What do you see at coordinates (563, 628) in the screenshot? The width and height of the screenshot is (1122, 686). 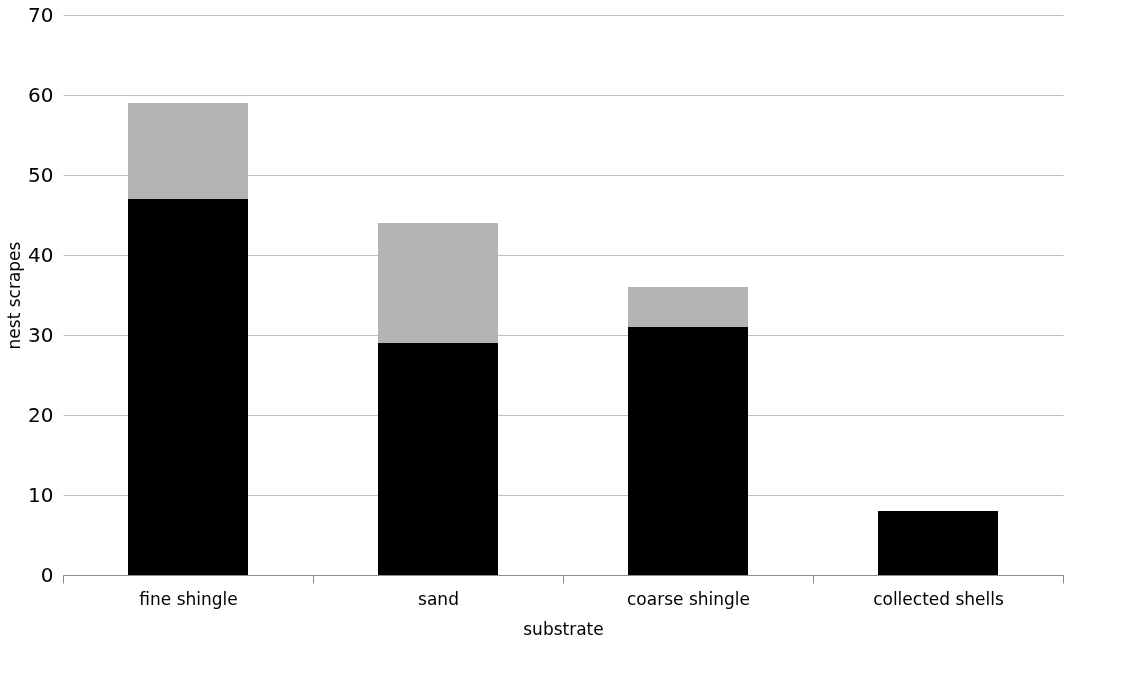 I see `x-axis-title: substrate` at bounding box center [563, 628].